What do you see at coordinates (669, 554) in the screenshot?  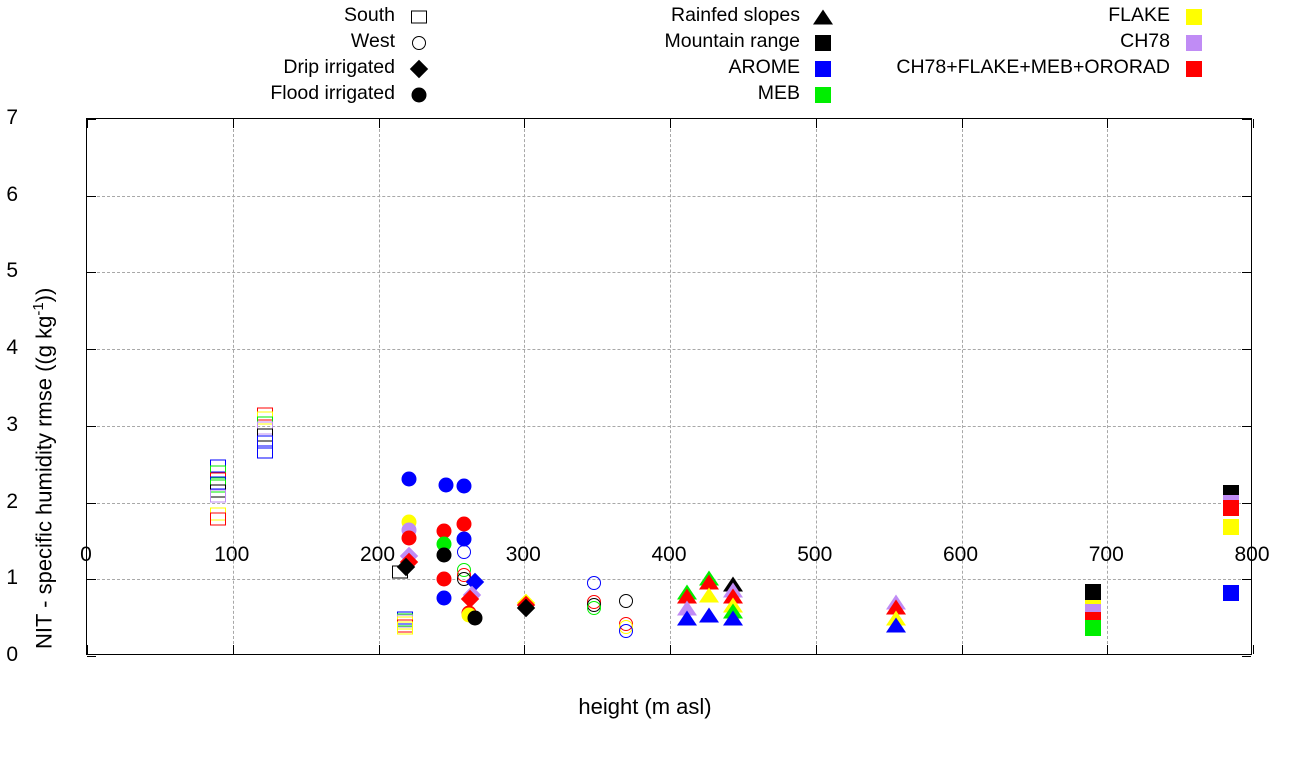 I see `x-tick-label: 400` at bounding box center [669, 554].